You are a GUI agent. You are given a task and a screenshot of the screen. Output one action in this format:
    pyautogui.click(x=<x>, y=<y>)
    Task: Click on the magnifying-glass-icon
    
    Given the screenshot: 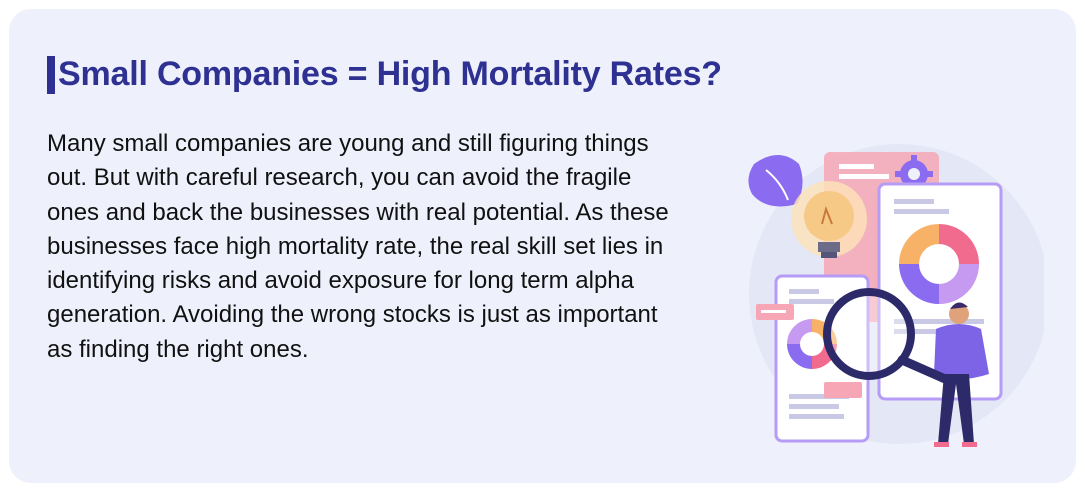 What is the action you would take?
    pyautogui.click(x=890, y=337)
    